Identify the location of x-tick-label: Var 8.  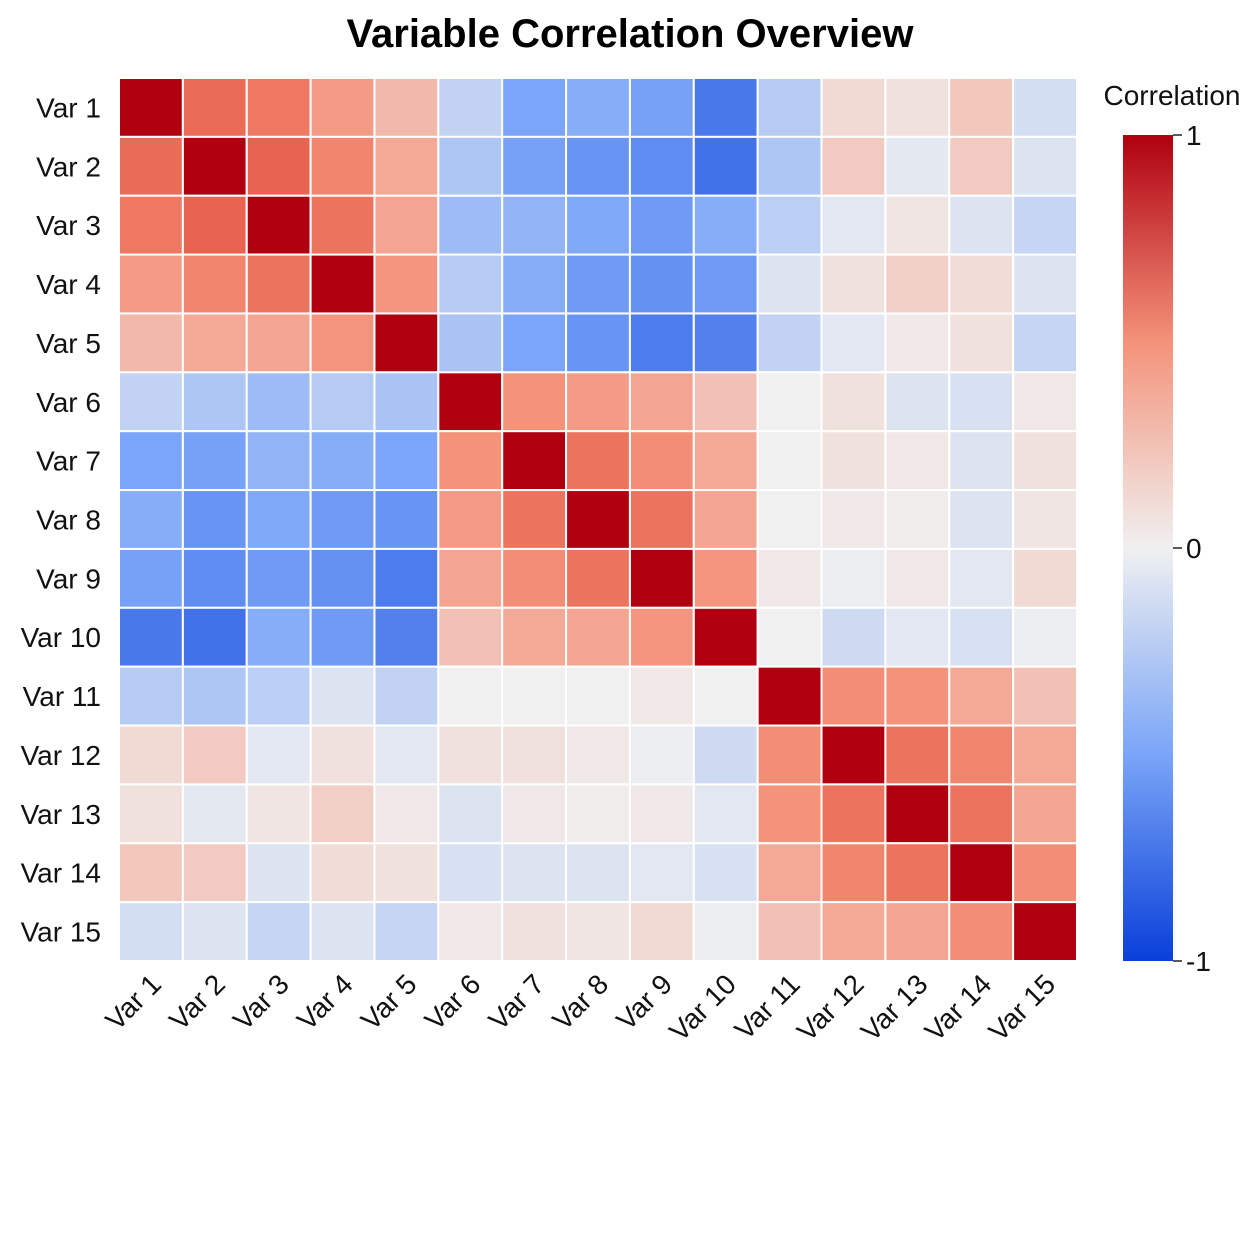
(580, 1002).